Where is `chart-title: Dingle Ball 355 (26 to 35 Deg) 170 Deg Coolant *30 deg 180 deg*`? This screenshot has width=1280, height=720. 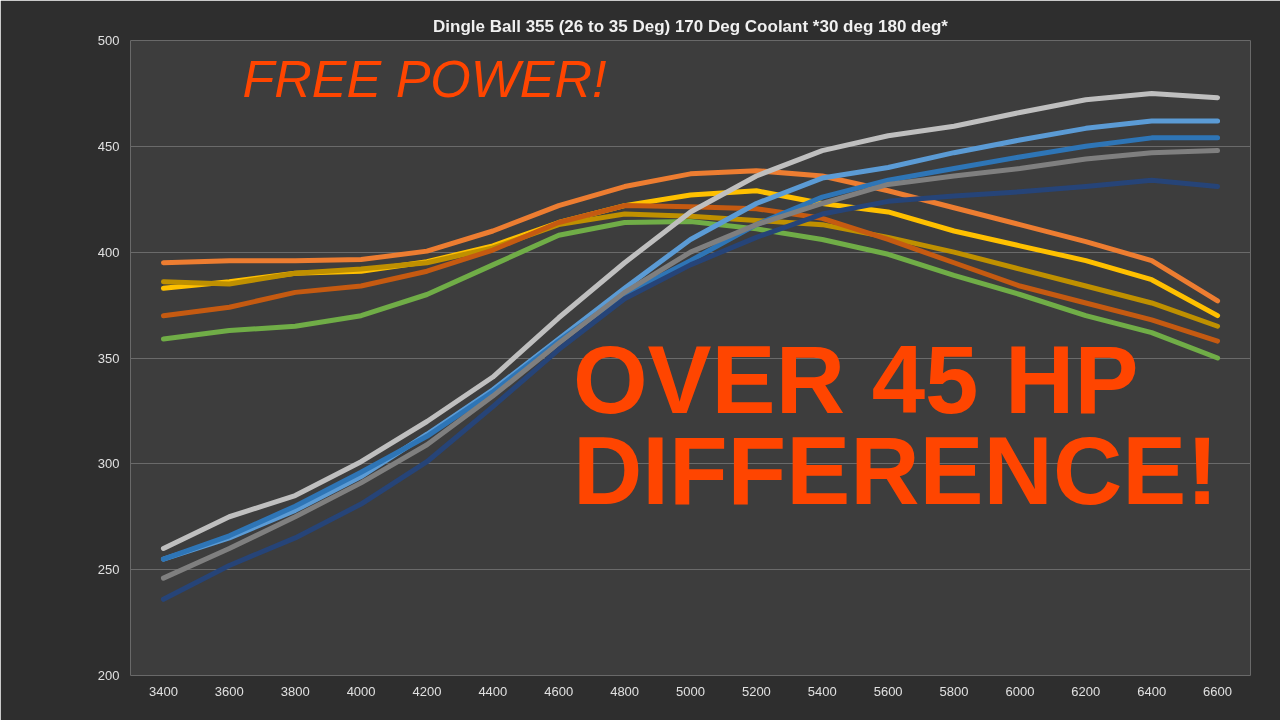 chart-title: Dingle Ball 355 (26 to 35 Deg) 170 Deg Coolant *30 deg 180 deg* is located at coordinates (691, 26).